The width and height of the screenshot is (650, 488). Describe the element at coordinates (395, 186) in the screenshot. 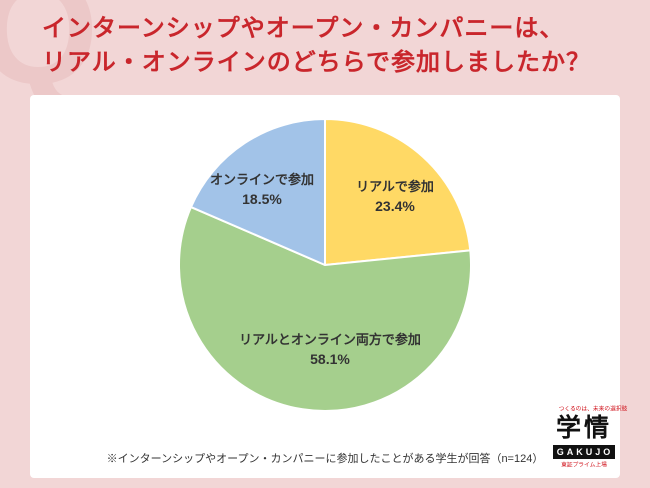

I see `pie-label-real-name: リアルで参加` at that location.